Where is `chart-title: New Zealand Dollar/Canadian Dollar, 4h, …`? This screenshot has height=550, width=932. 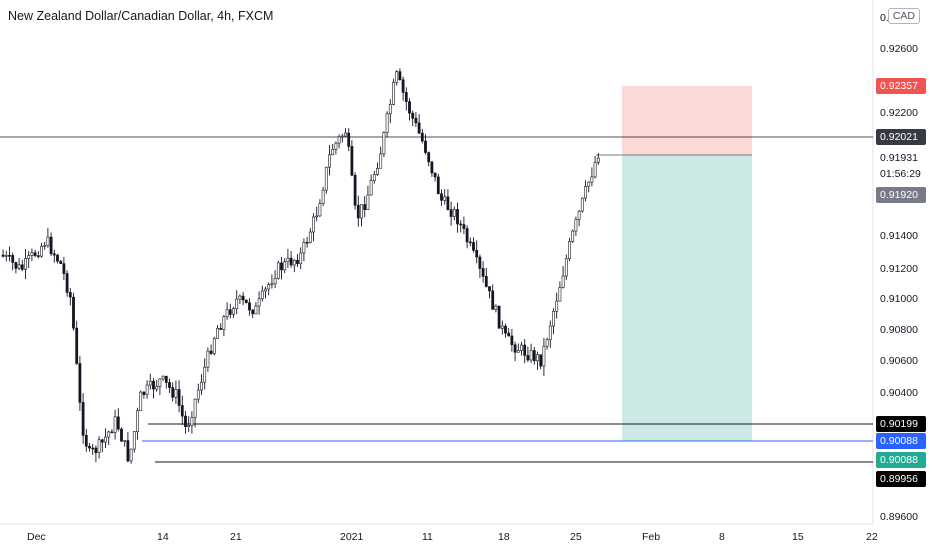 chart-title: New Zealand Dollar/Canadian Dollar, 4h, … is located at coordinates (141, 16).